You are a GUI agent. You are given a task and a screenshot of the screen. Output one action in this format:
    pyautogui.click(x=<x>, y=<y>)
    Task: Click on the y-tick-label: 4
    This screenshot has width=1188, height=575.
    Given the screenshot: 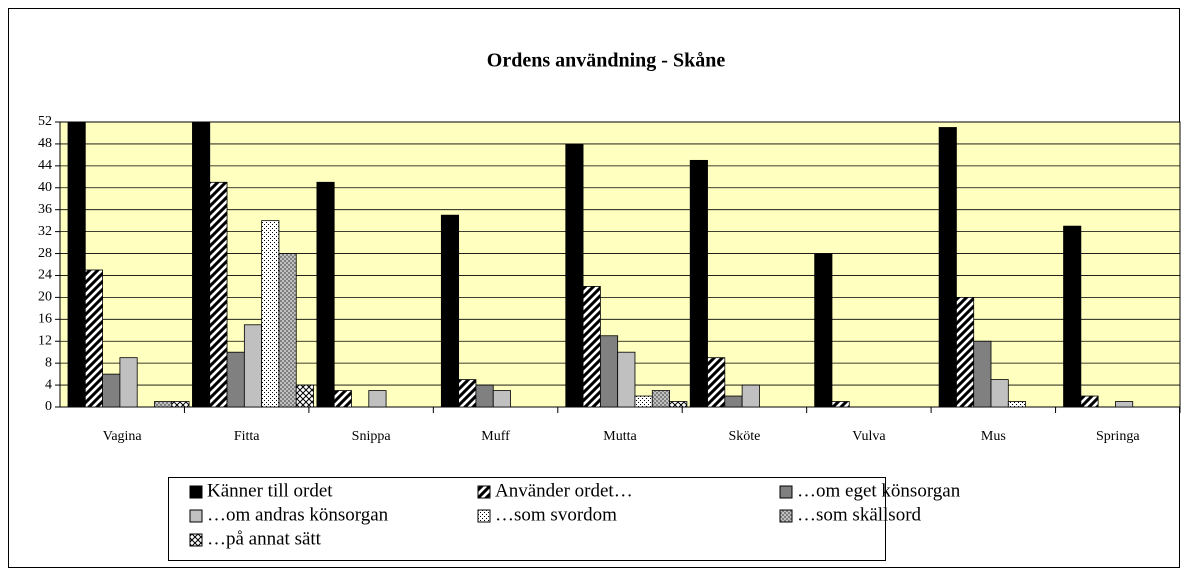 What is the action you would take?
    pyautogui.click(x=48, y=384)
    